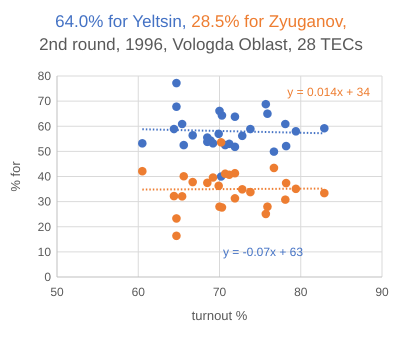 The image size is (402, 341). I want to click on y-axis-title: % for, so click(15, 176).